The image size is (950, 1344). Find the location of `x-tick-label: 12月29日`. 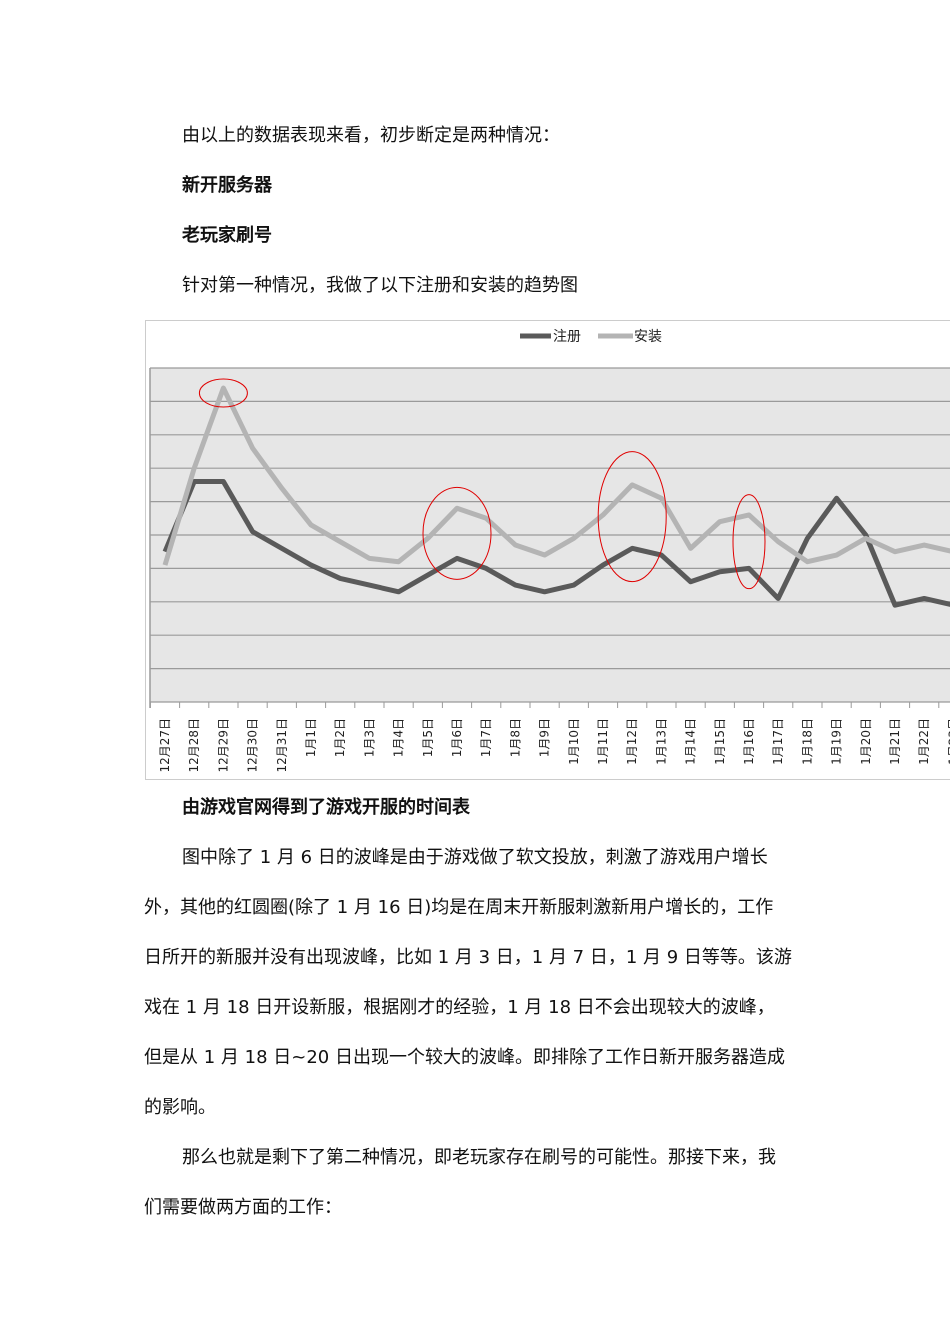

x-tick-label: 12月29日 is located at coordinates (223, 745).